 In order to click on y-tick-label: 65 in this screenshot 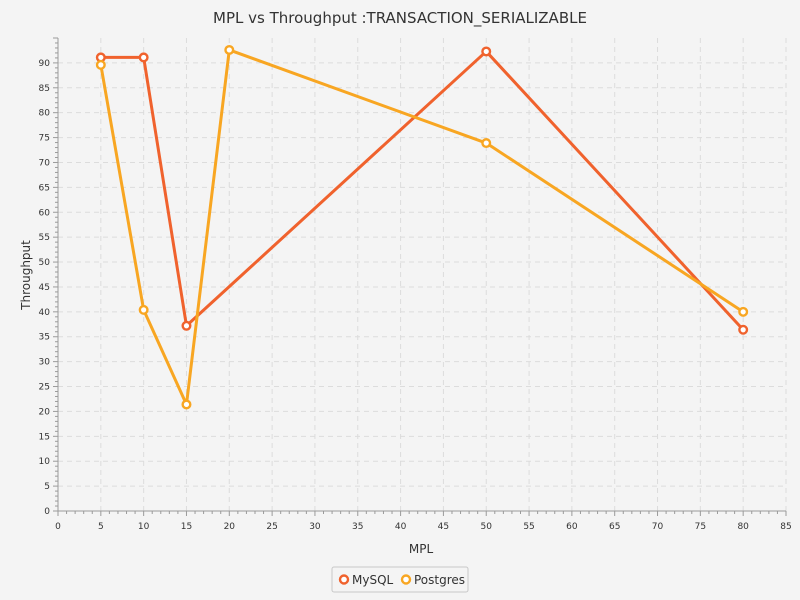, I will do `click(44, 188)`.